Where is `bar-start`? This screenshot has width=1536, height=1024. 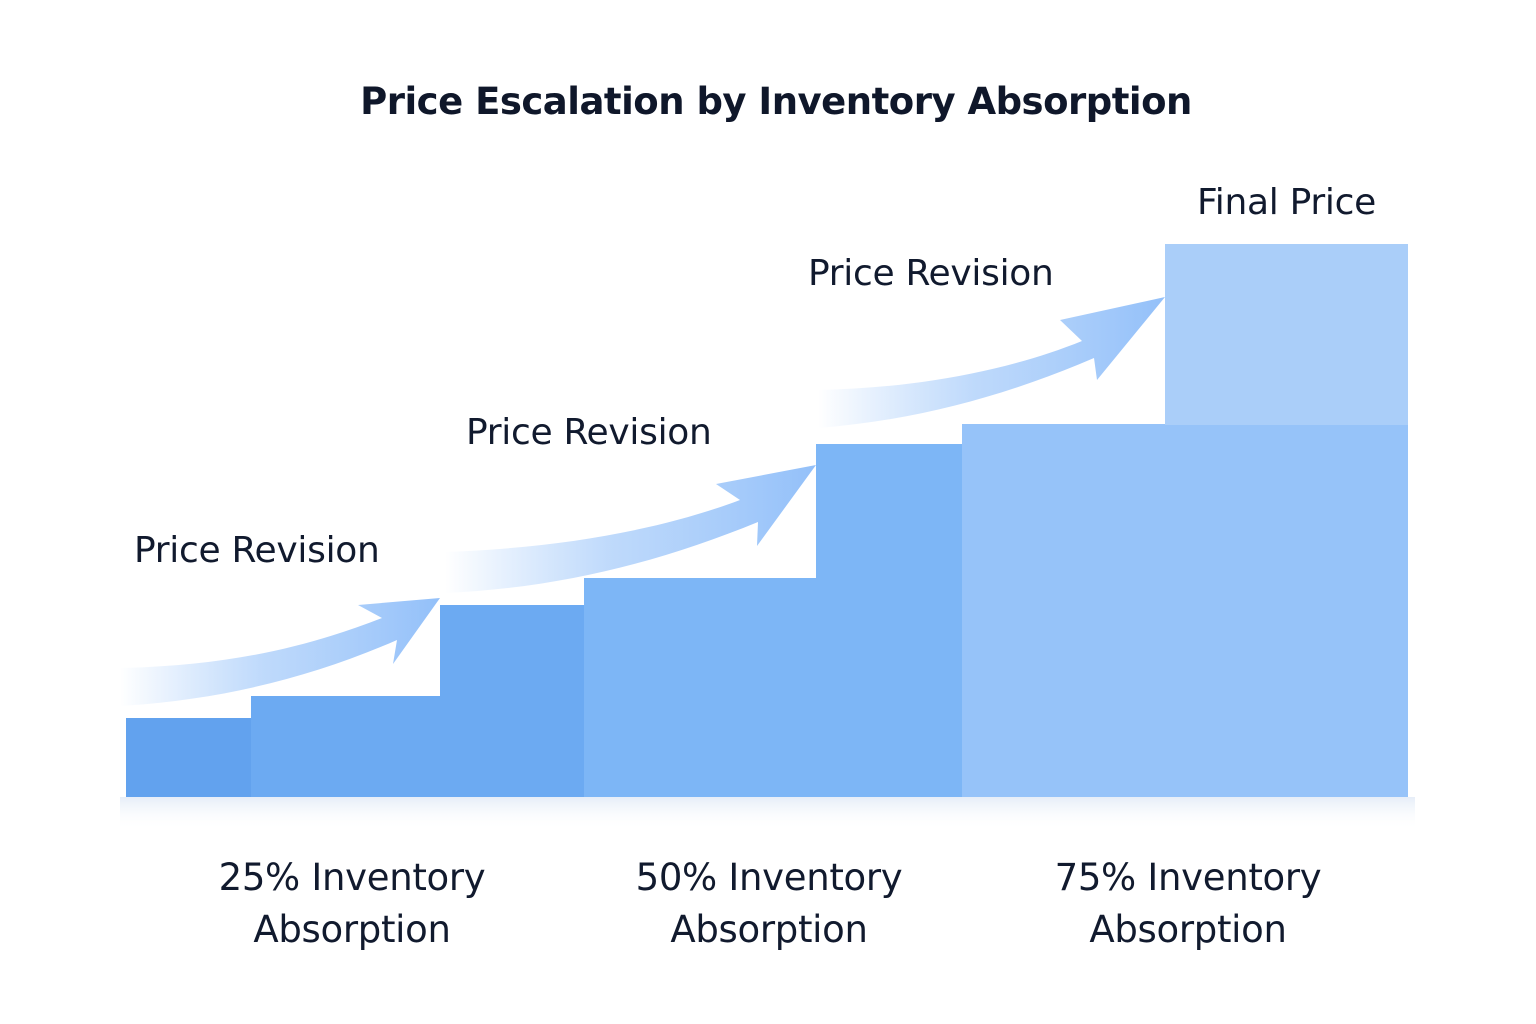
bar-start is located at coordinates (189, 757).